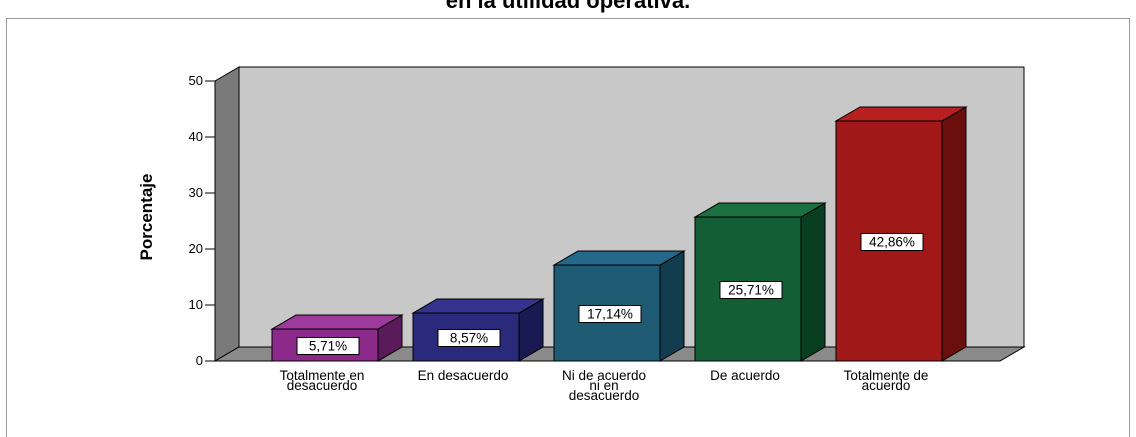 The height and width of the screenshot is (437, 1136). I want to click on x-tick-label: Totalmente de acuerdo, so click(886, 380).